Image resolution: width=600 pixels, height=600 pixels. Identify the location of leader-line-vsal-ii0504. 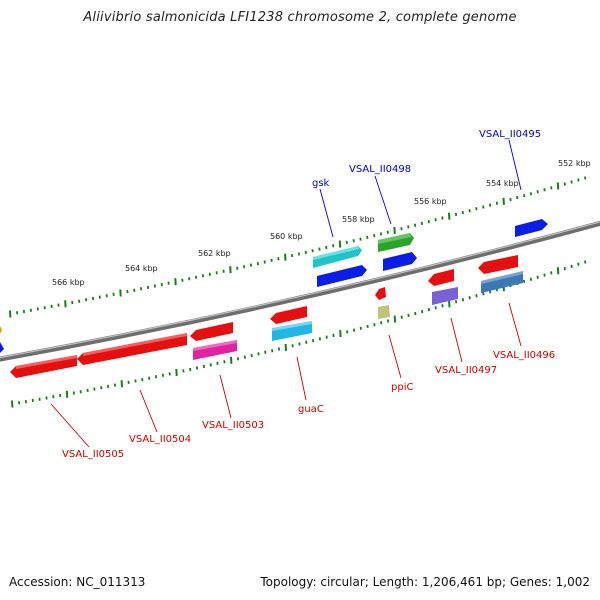
(148, 411).